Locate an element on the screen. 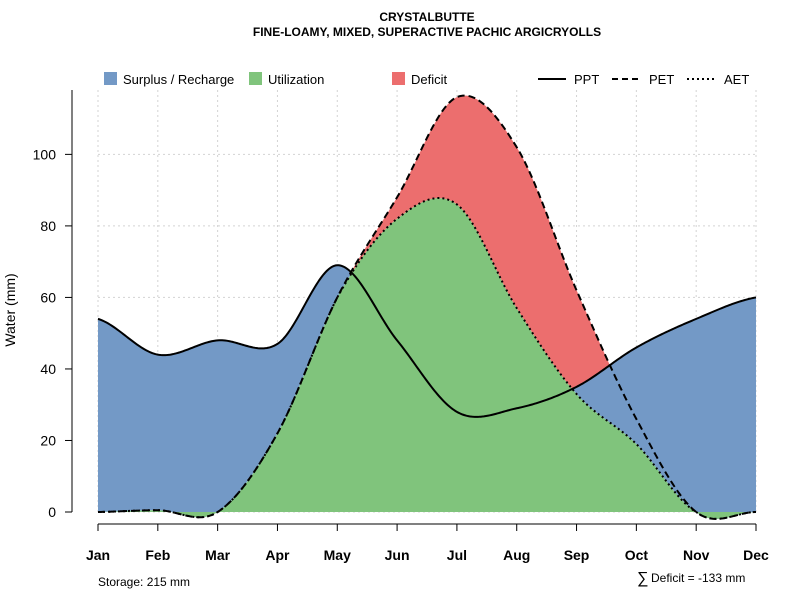 The height and width of the screenshot is (600, 800). x-tick-label-sep: Sep is located at coordinates (577, 555).